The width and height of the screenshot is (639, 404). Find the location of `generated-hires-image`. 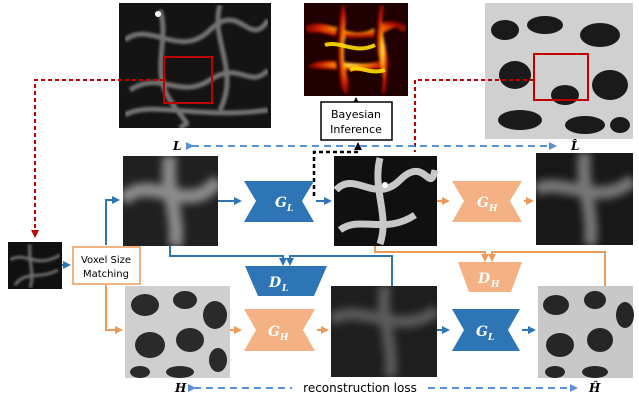

generated-hires-image is located at coordinates (385, 201).